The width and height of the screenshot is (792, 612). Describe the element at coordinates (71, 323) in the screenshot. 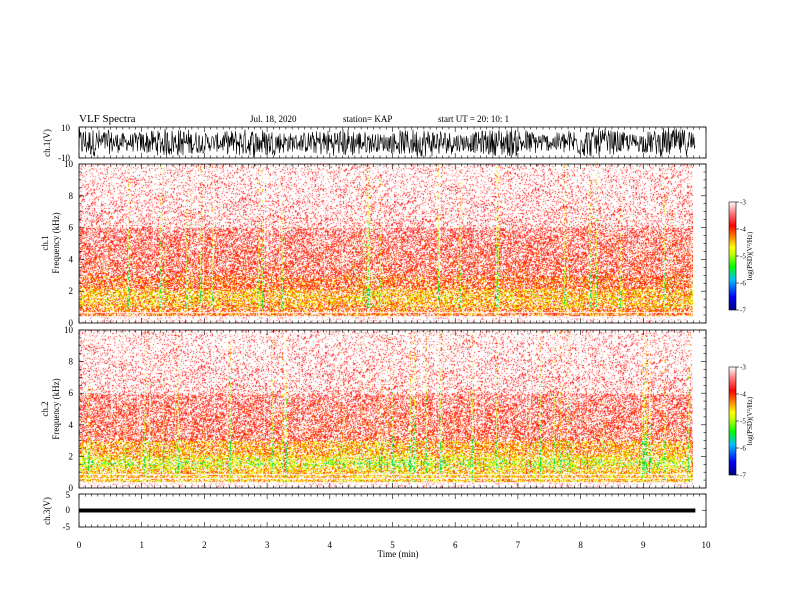

I see `ch1-spectrogram-ytick-label: 0` at that location.